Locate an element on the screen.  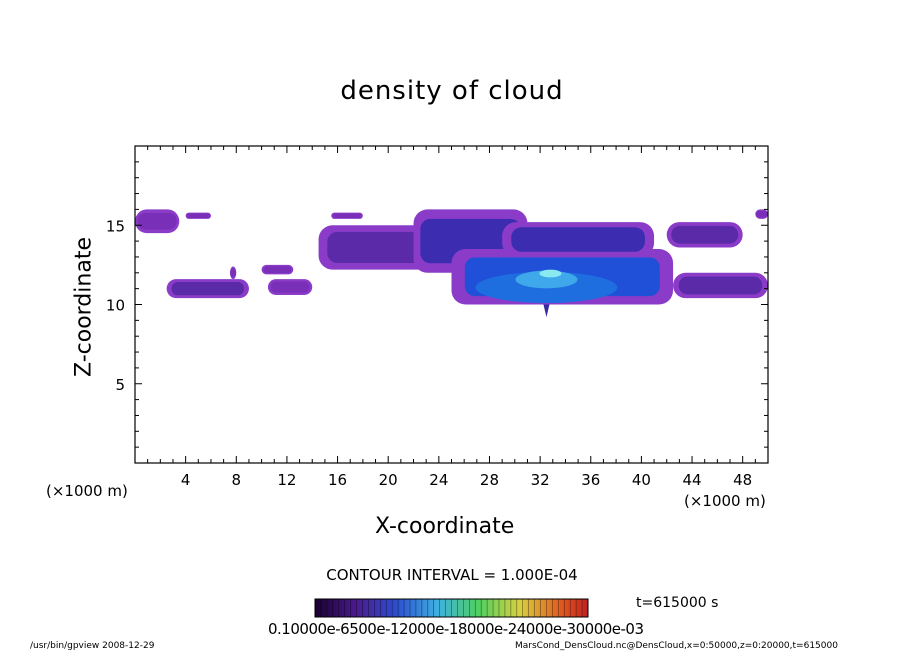
x-unit-left: (×1000 m) is located at coordinates (87, 491).